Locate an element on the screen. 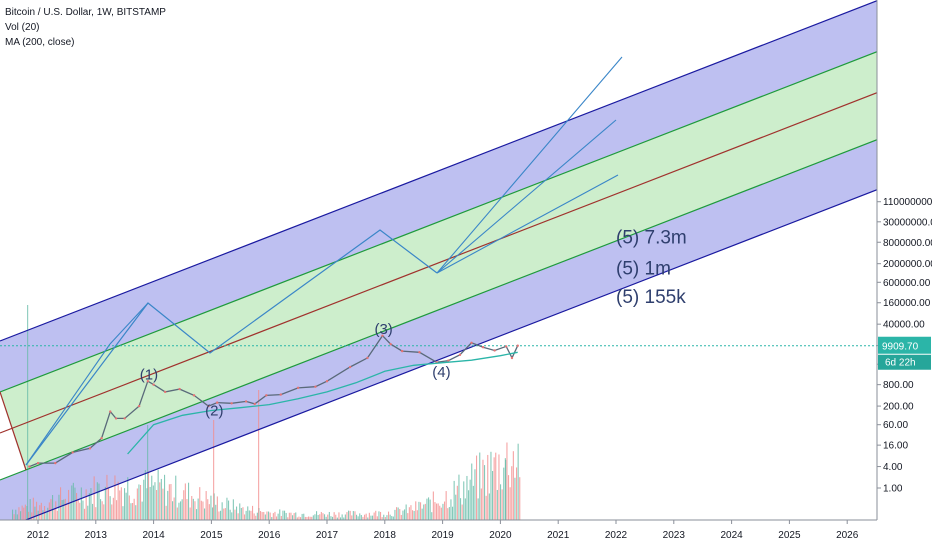 Image resolution: width=932 pixels, height=550 pixels. legend-ma: MA (200, close) is located at coordinates (40, 42).